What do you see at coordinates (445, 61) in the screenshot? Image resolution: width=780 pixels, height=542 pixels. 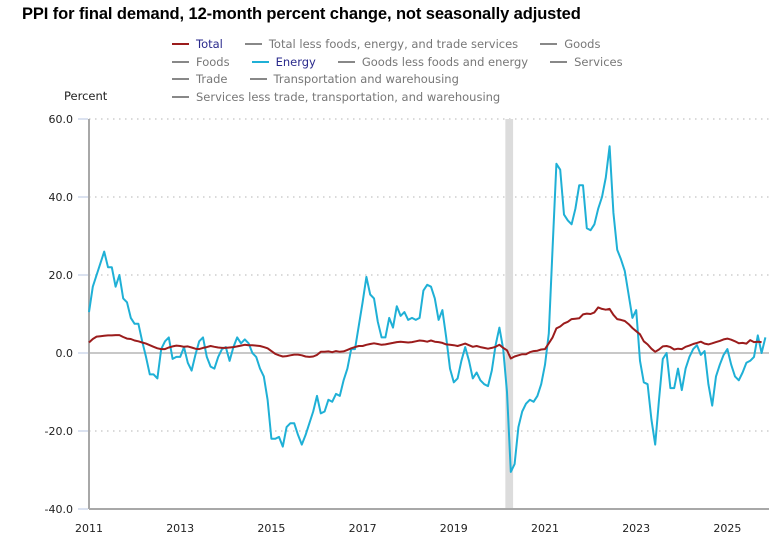 I see `legend-label: Goods less foods and energy` at bounding box center [445, 61].